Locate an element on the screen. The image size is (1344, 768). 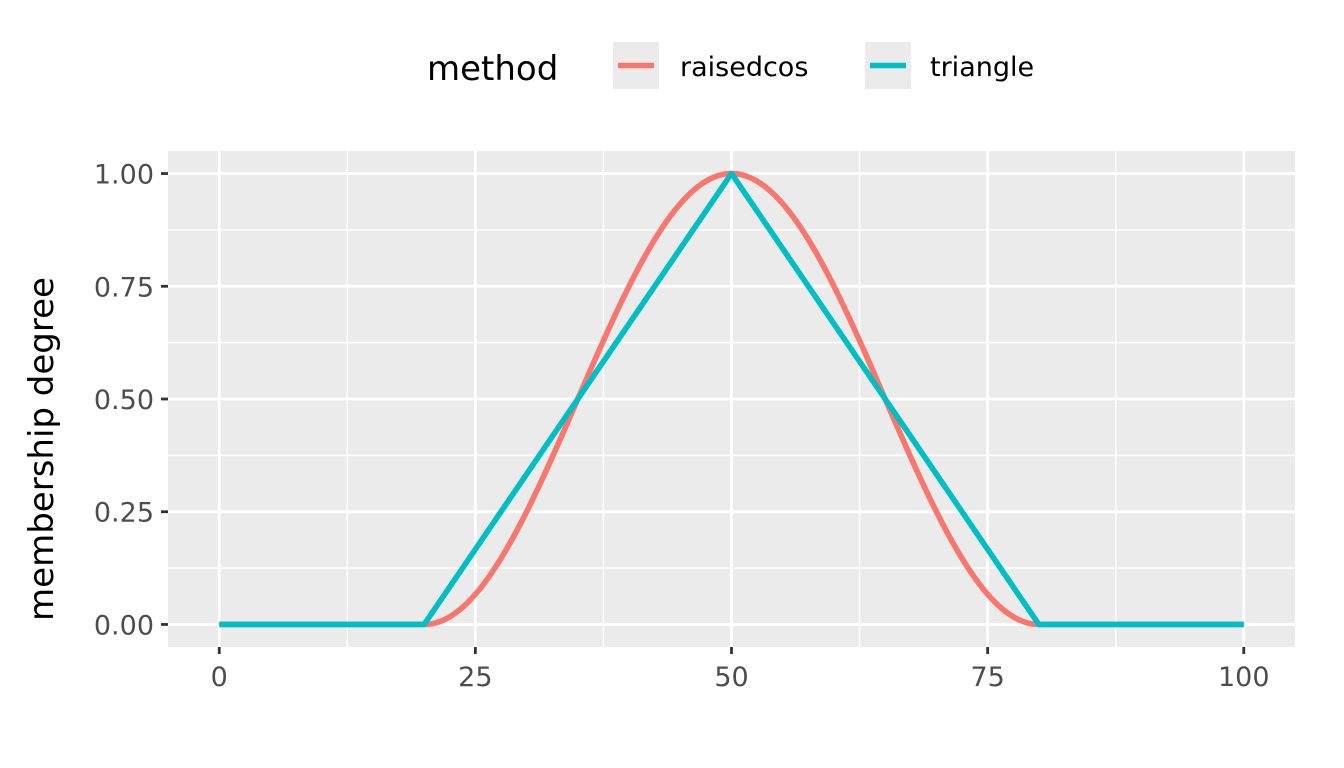
x-tick-label: 0 is located at coordinates (219, 677).